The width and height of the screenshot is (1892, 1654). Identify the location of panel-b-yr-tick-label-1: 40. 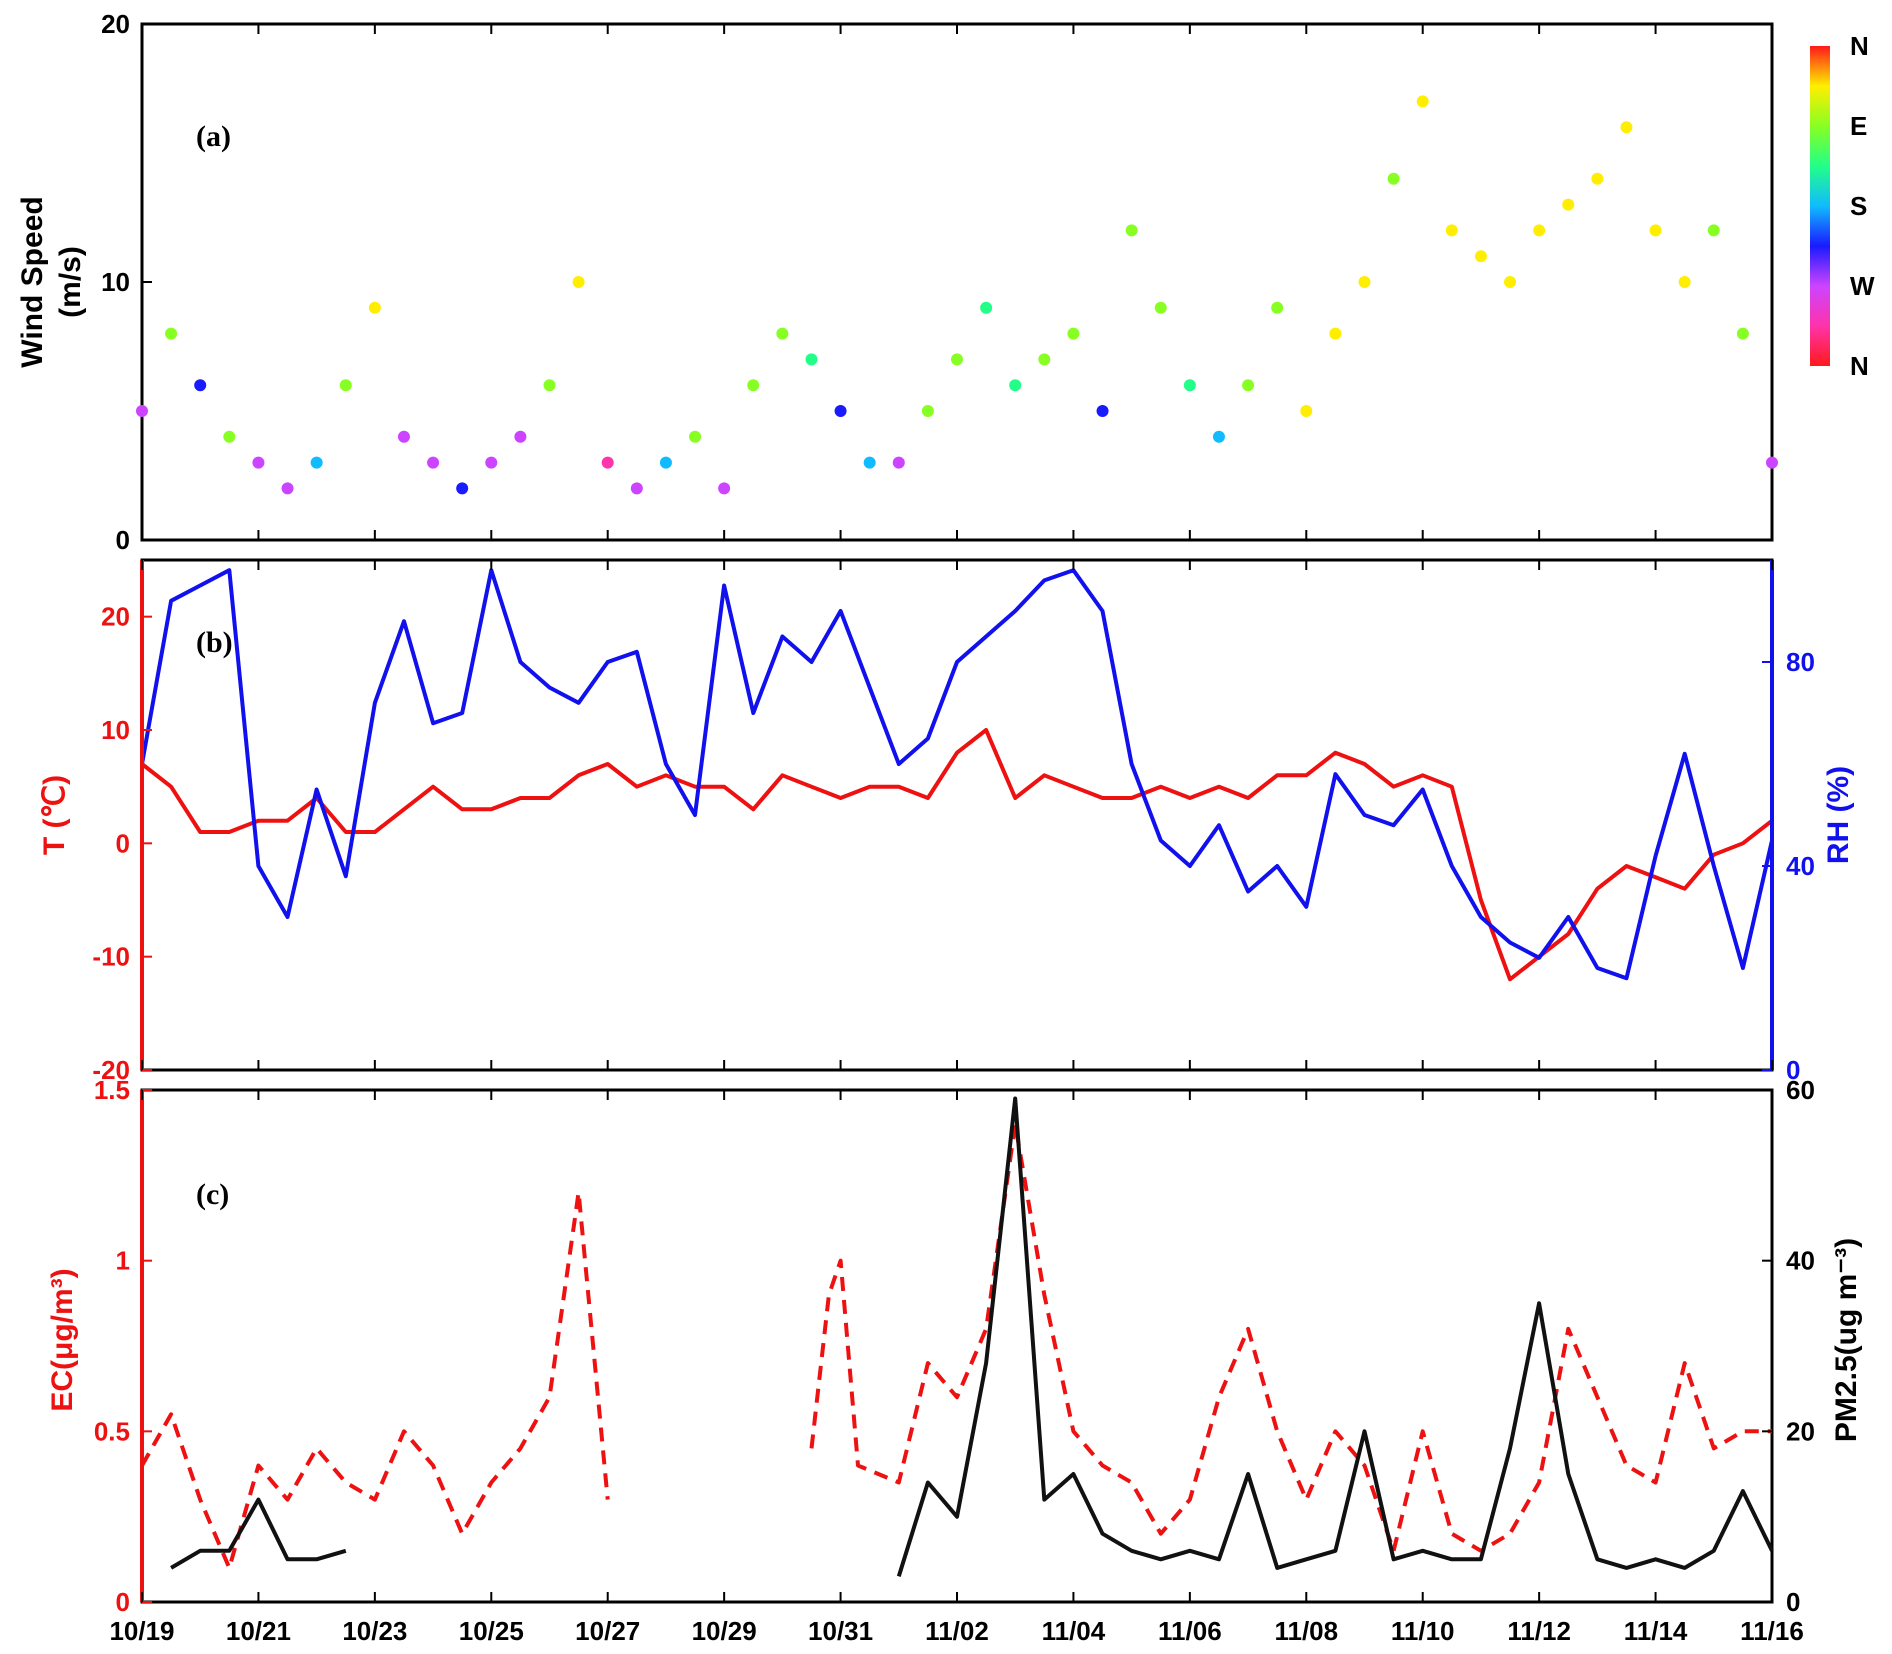
(1800, 866).